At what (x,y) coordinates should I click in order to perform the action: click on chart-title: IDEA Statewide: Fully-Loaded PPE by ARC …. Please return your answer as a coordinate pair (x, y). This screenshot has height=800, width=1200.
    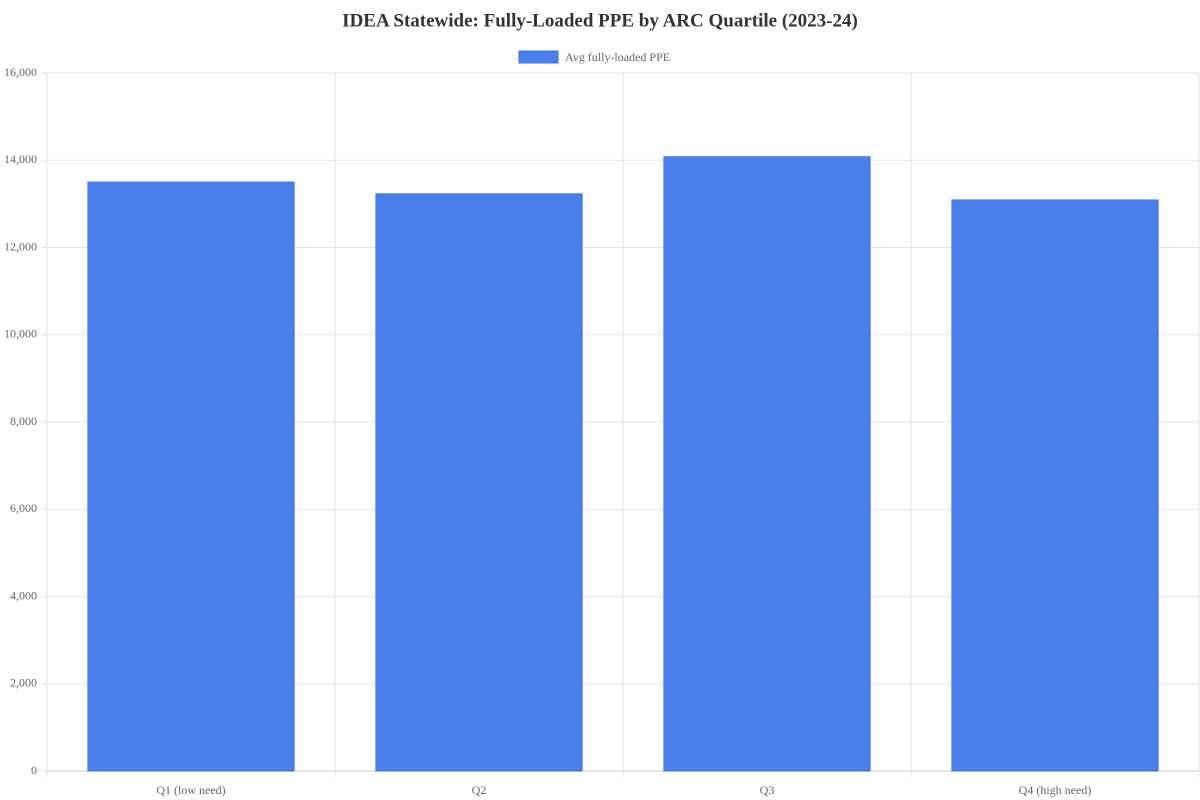
    Looking at the image, I should click on (600, 20).